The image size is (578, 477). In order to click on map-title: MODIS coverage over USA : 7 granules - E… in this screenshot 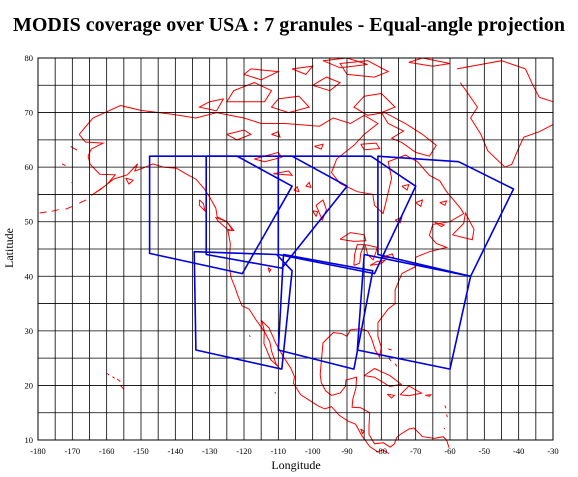, I will do `click(288, 25)`.